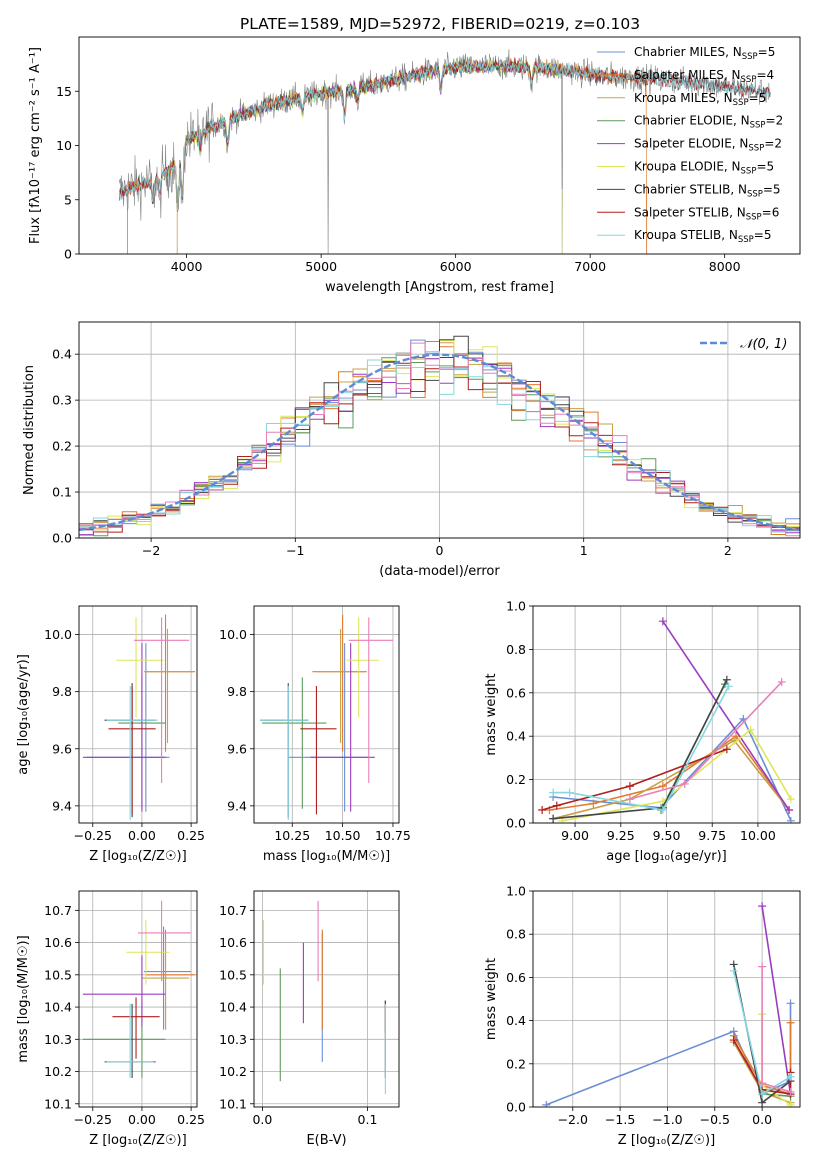 This screenshot has height=1170, width=819. Describe the element at coordinates (706, 213) in the screenshot. I see `legend-entry: Salpeter STELIB, NSSP=6` at that location.